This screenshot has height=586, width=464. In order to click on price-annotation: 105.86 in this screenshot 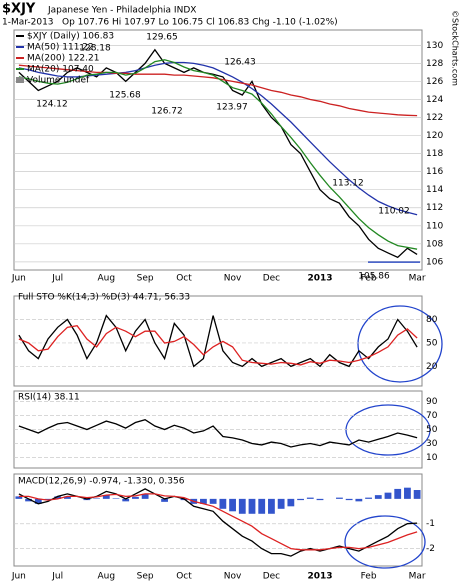, I will do `click(374, 277)`.